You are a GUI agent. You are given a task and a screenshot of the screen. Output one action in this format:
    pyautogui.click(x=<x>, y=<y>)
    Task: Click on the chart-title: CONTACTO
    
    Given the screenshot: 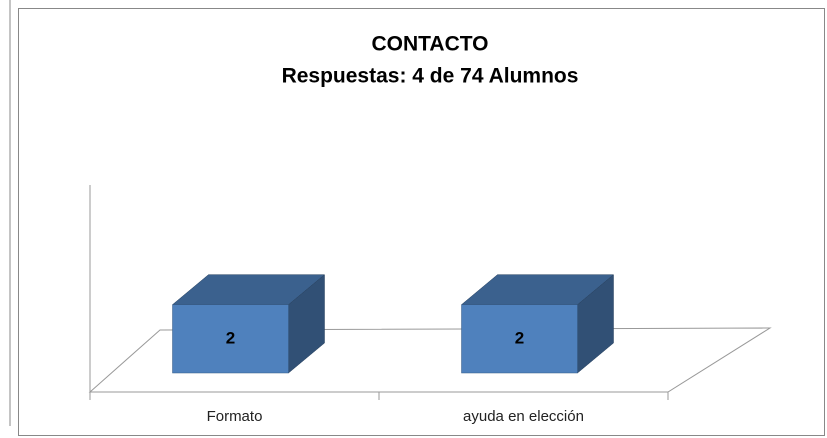 What is the action you would take?
    pyautogui.click(x=429, y=44)
    